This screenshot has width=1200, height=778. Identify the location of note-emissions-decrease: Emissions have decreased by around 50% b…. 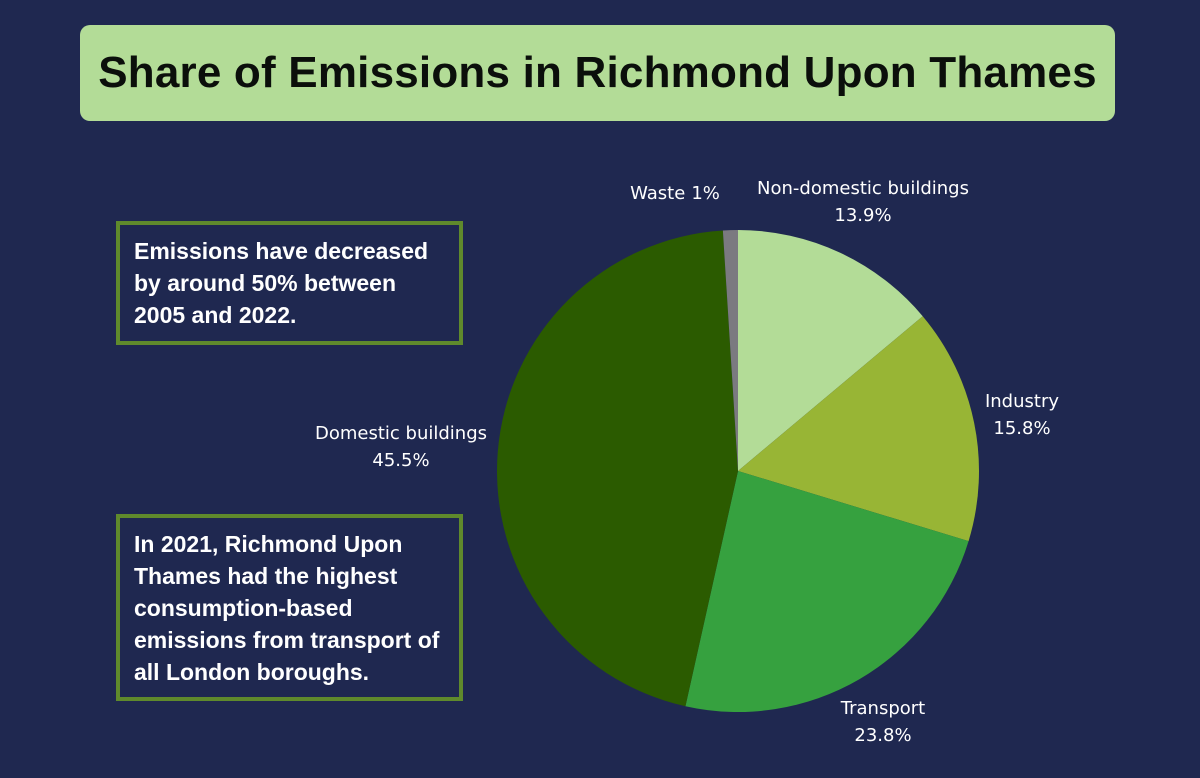
(289, 283).